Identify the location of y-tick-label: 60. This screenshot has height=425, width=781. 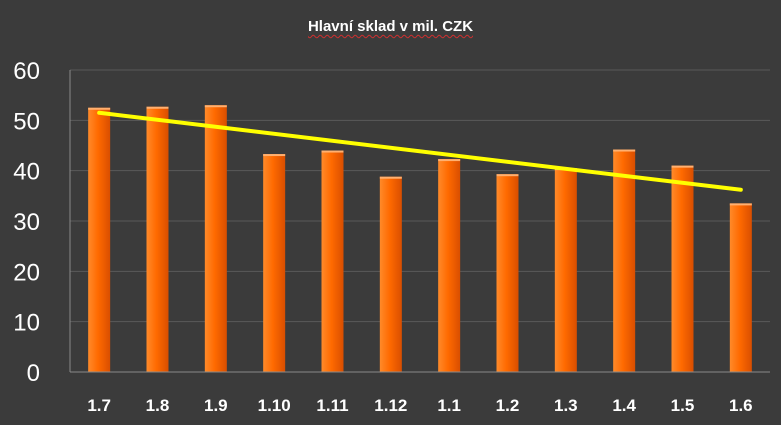
(26, 71).